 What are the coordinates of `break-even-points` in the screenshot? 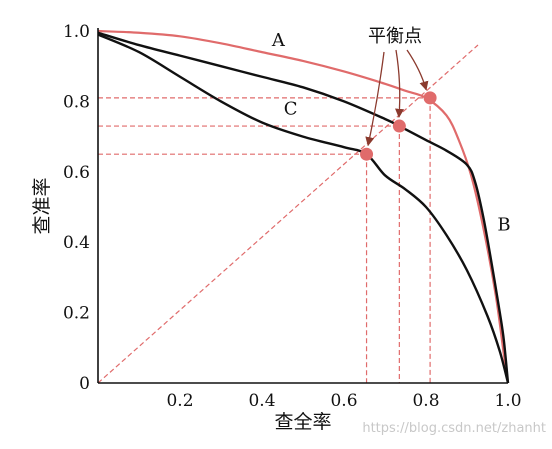 It's located at (398, 126).